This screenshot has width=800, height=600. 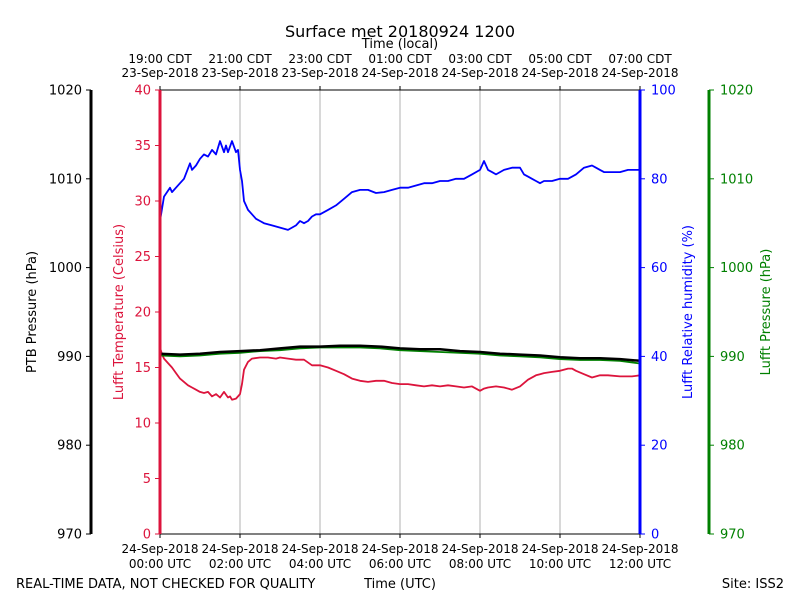 I want to click on x-tick-label-utc: 10:00 UTC, so click(x=560, y=564).